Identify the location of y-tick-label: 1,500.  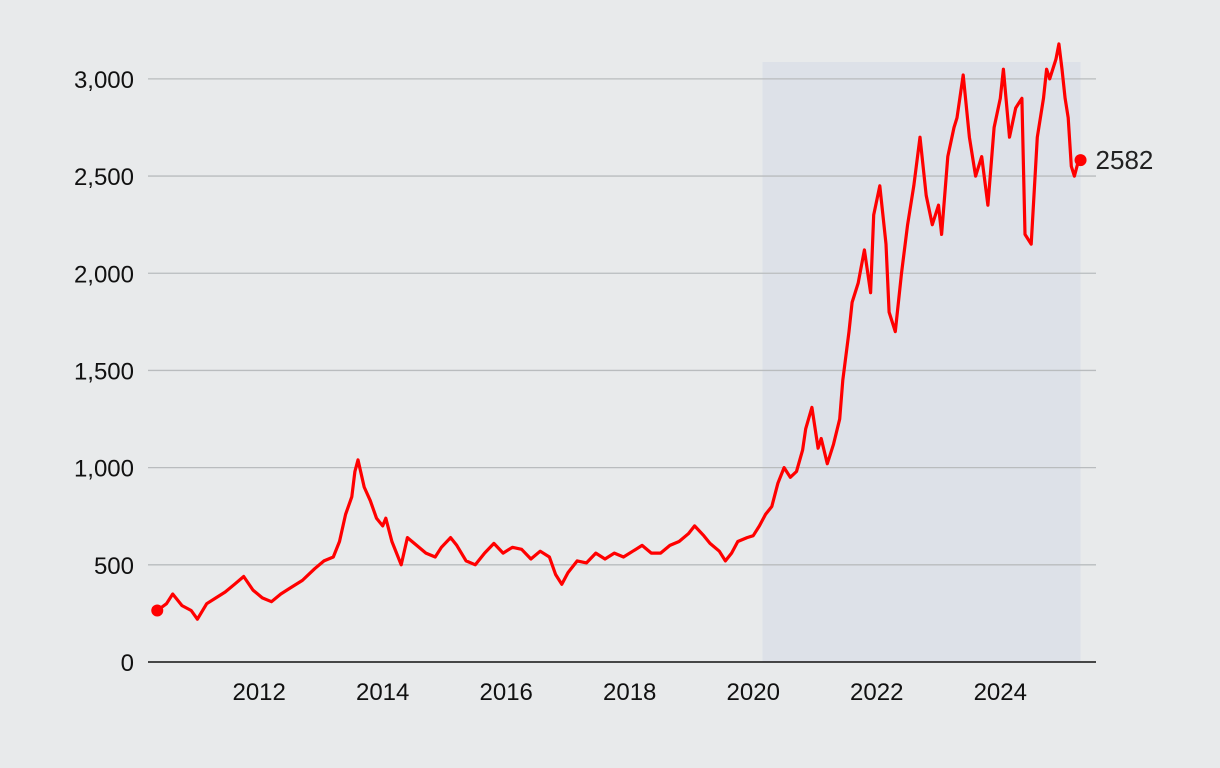
(104, 371).